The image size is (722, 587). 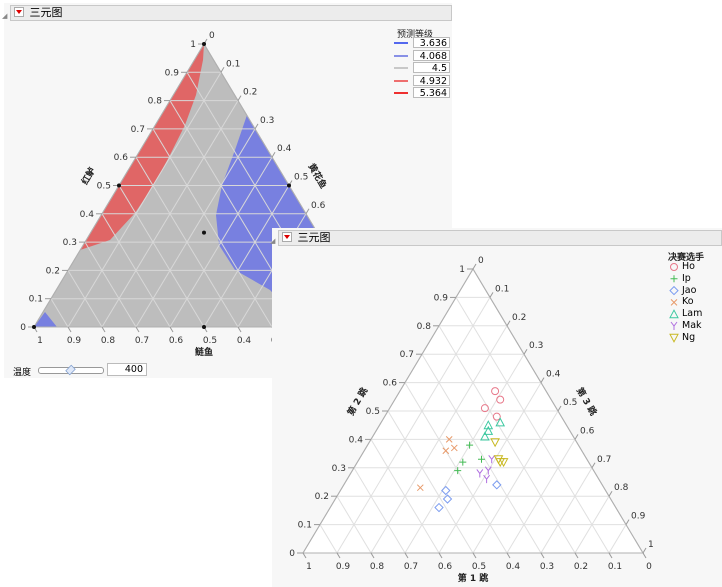 I want to click on contour-level-input: 4.932, so click(x=431, y=80).